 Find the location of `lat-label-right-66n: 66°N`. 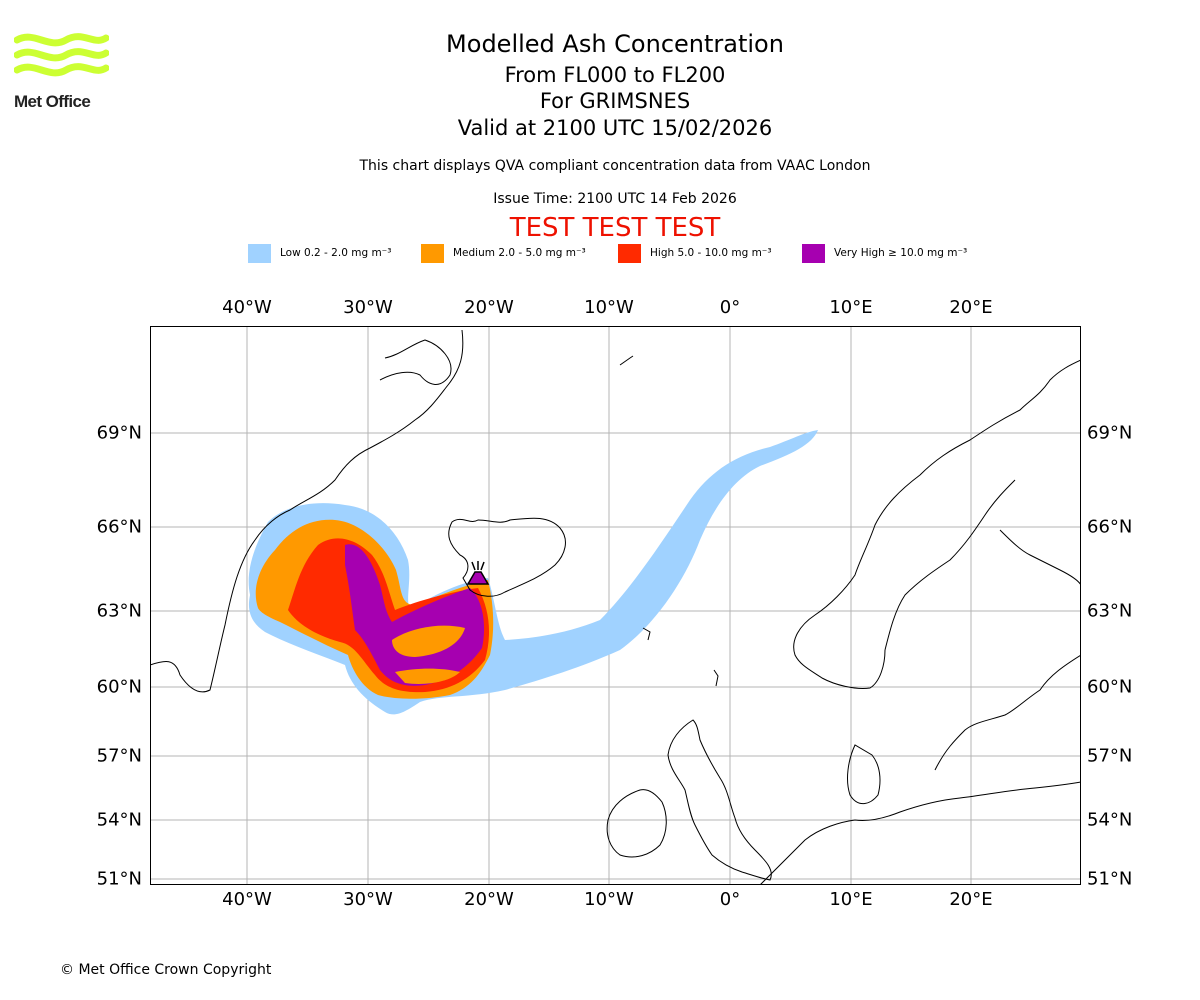

lat-label-right-66n: 66°N is located at coordinates (1110, 527).